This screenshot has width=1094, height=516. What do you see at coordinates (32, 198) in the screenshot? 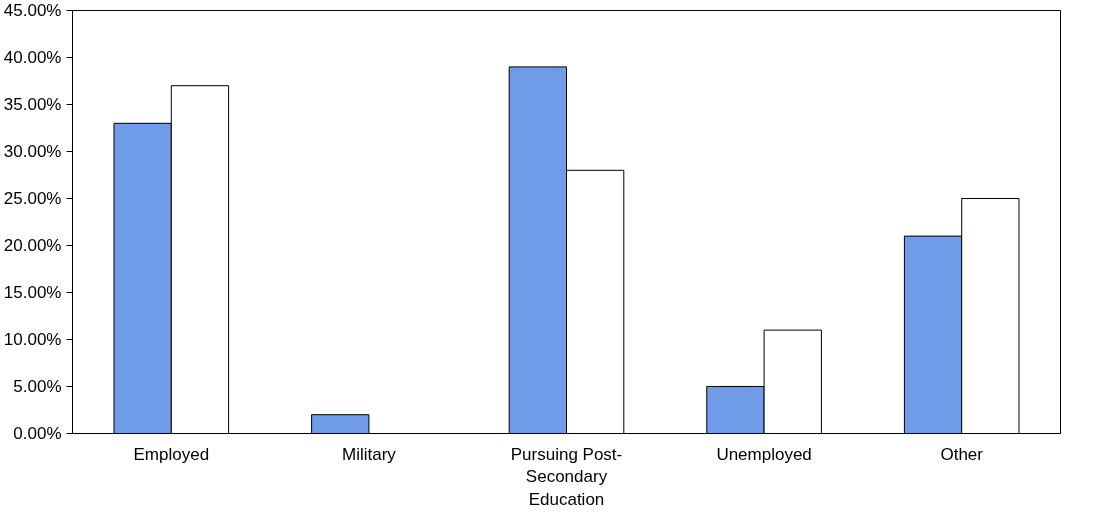
I see `y-tick-label: 25.00%` at bounding box center [32, 198].